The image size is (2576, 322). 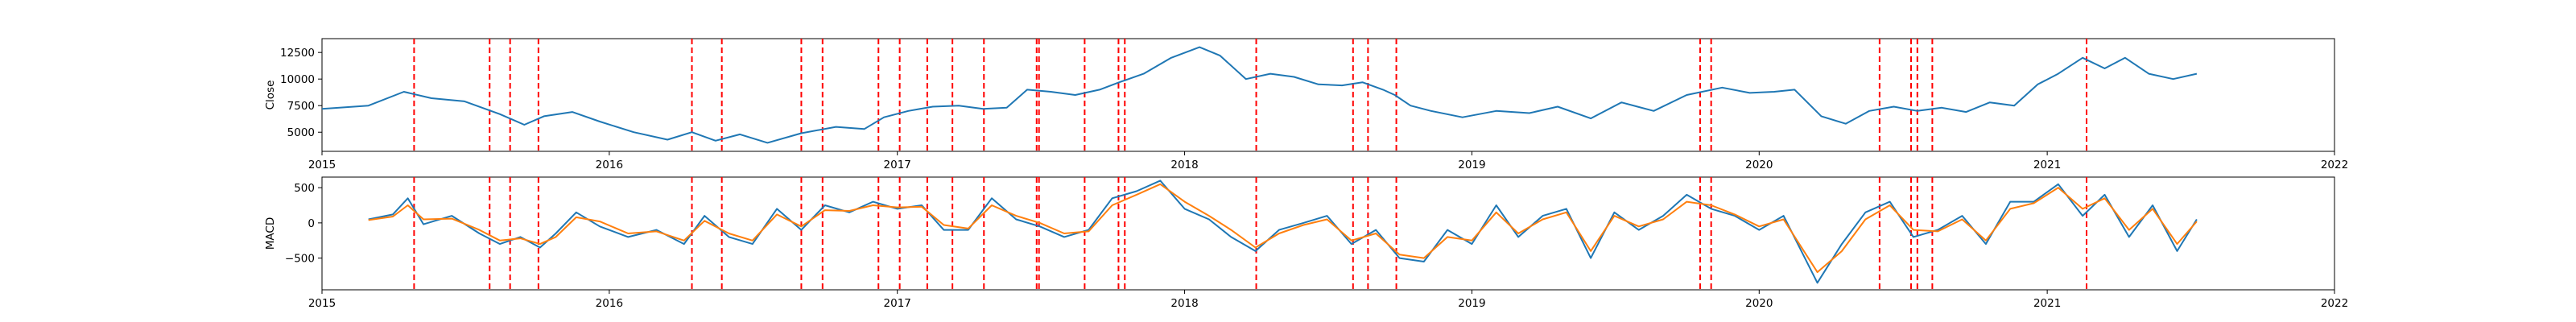 I want to click on macd-y-ticks: −500 0 500, so click(x=303, y=224).